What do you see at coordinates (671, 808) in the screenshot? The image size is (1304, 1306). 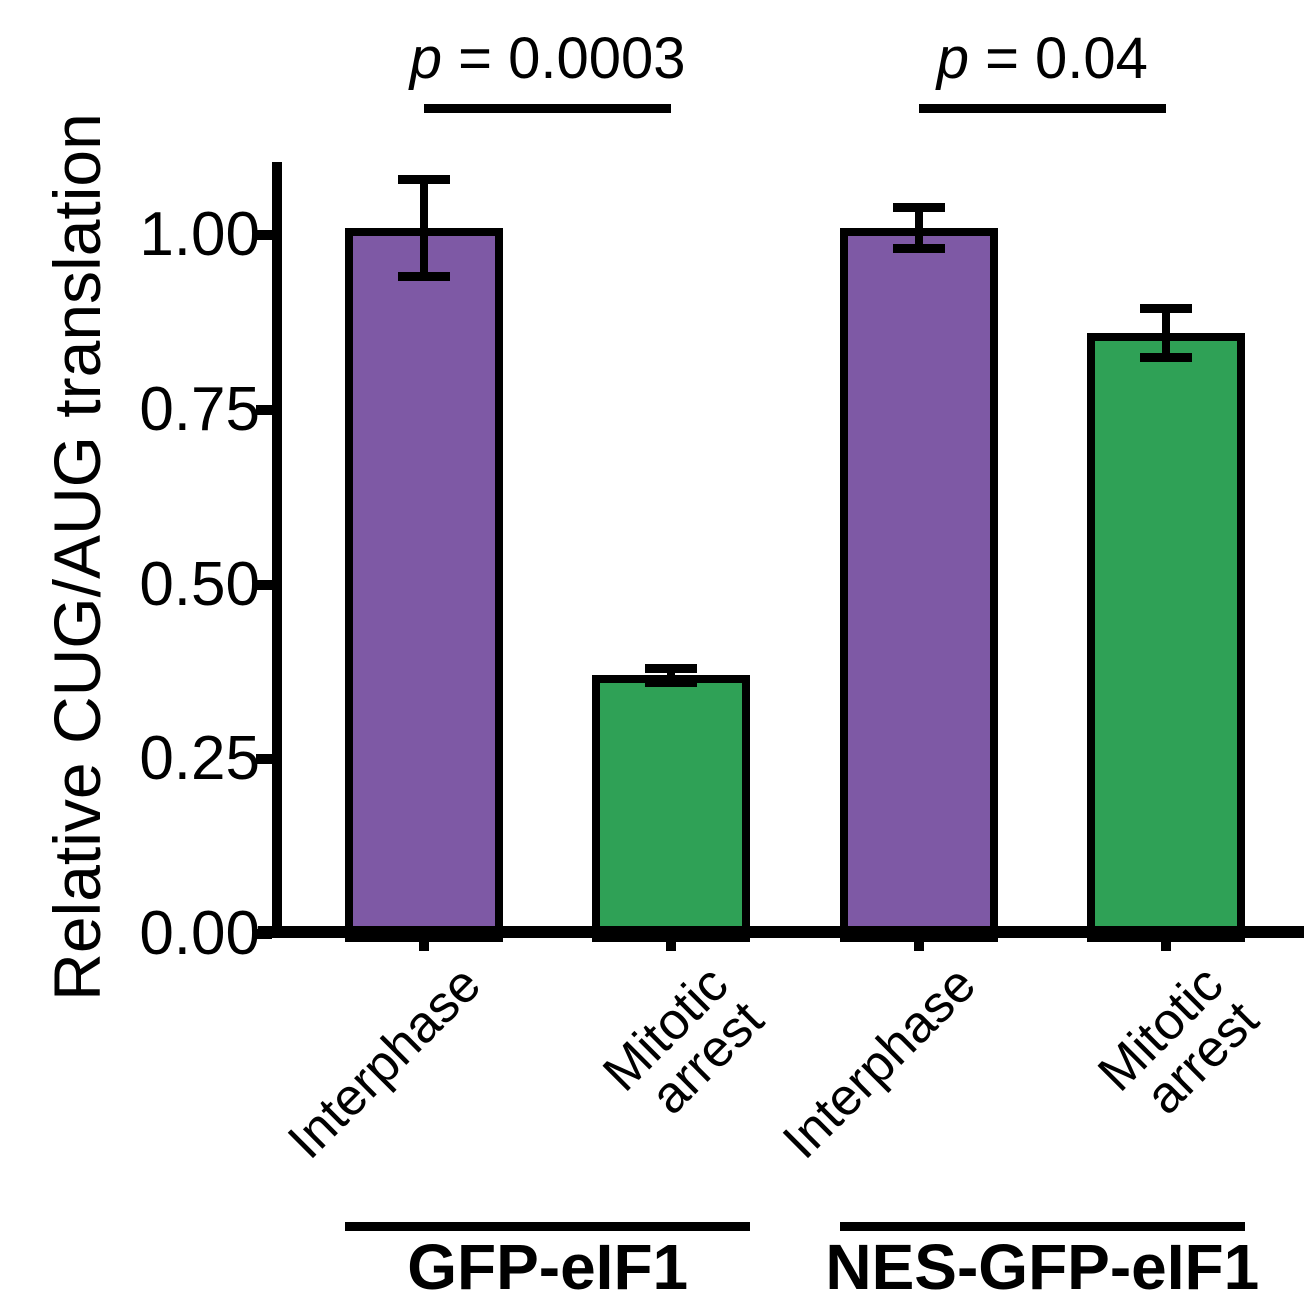 I see `bar-gfp-eif1-mitotic-arrest` at bounding box center [671, 808].